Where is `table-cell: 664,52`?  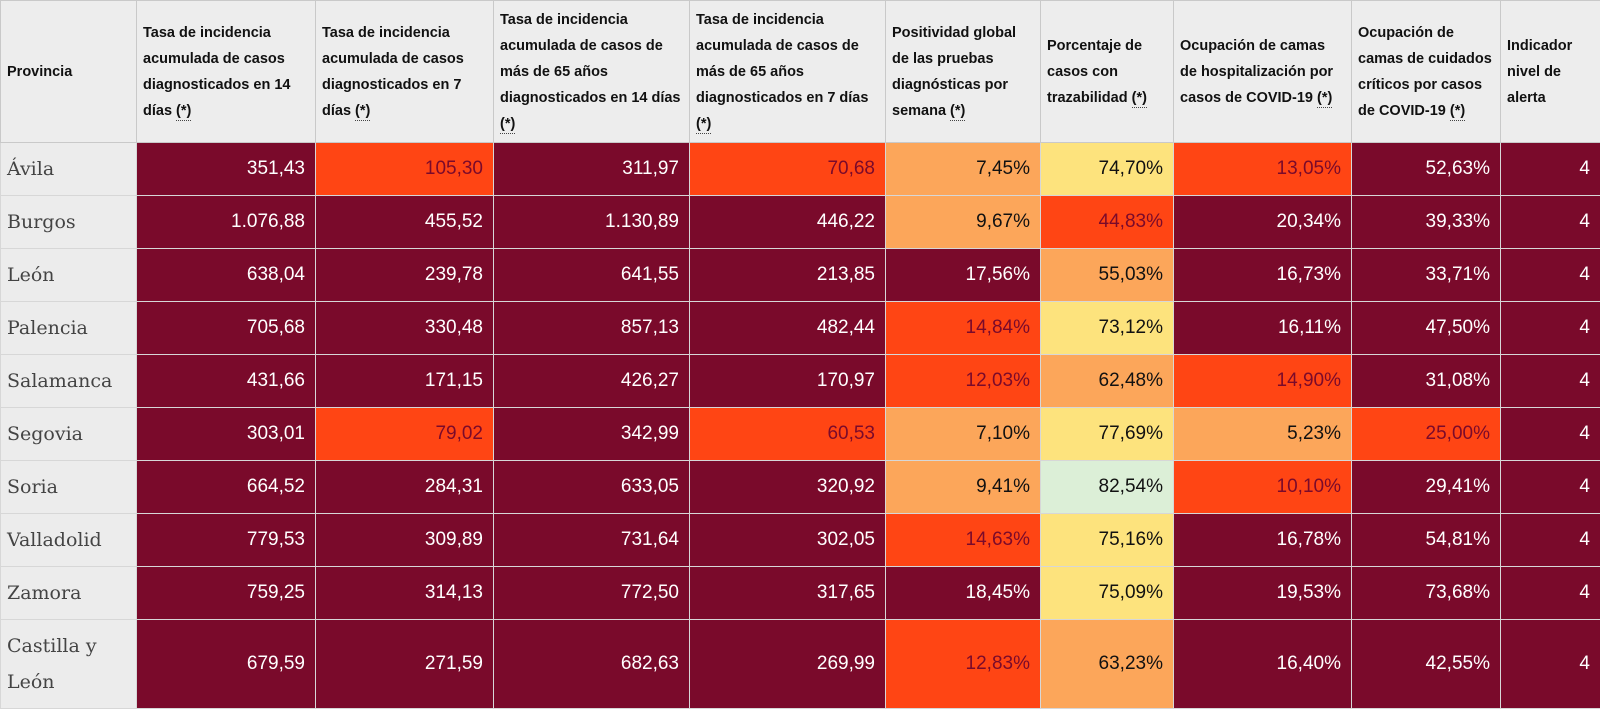
table-cell: 664,52 is located at coordinates (226, 487).